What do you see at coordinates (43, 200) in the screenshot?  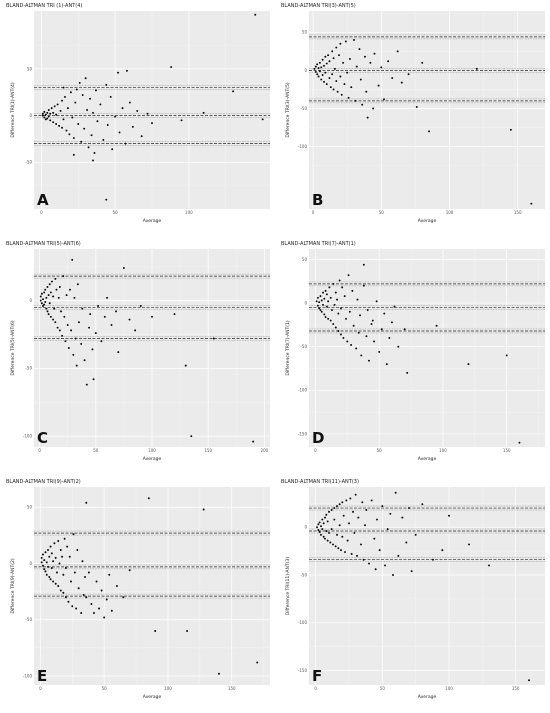 I see `panel-letter: A` at bounding box center [43, 200].